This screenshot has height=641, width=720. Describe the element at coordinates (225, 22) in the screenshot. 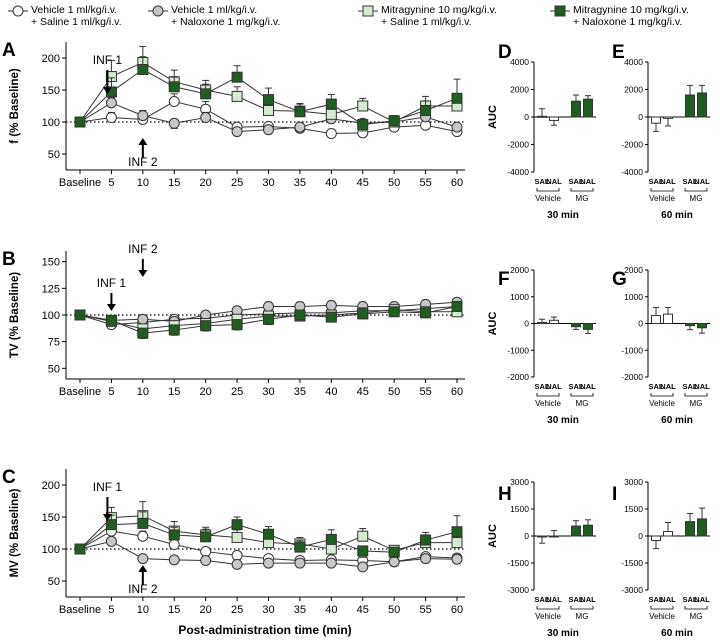

I see `legend-label: + Naloxone 1 mg/kg/i.v.` at that location.